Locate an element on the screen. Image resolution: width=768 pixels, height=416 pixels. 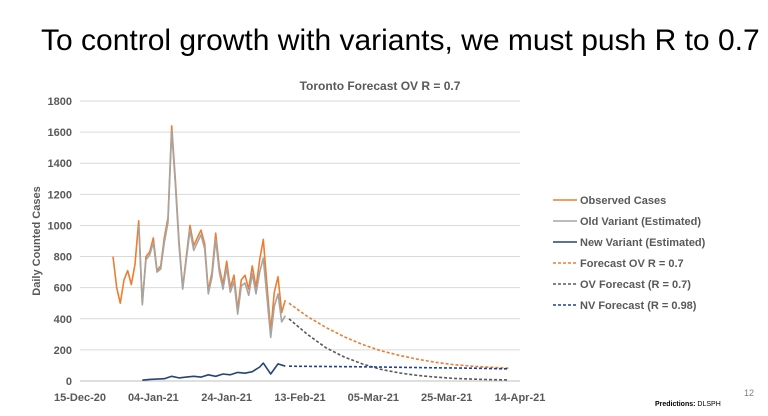
x-tick-label: 04-Jan-21 is located at coordinates (153, 398).